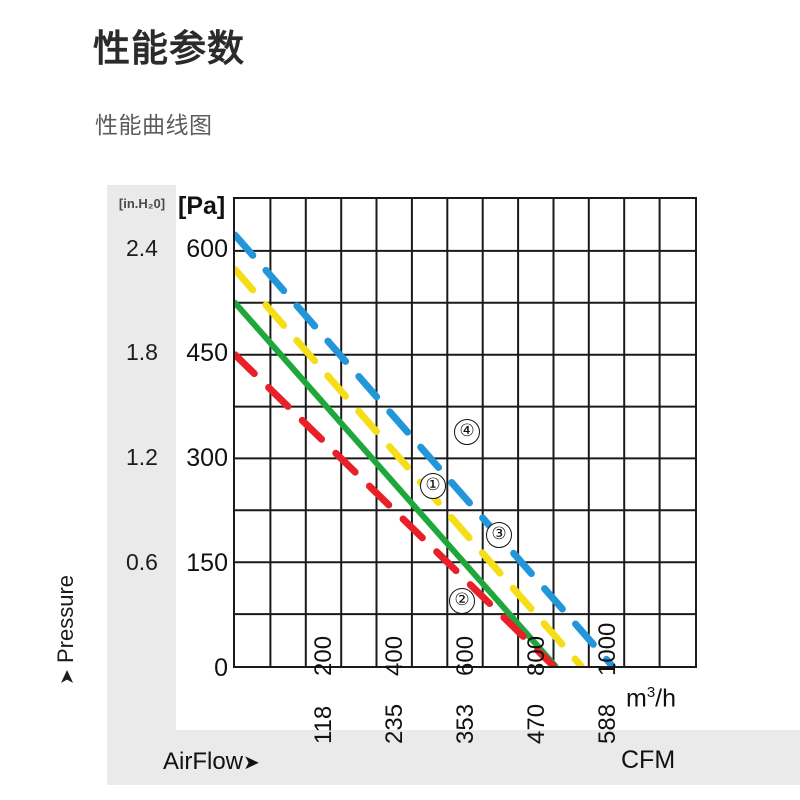 This screenshot has width=800, height=800. What do you see at coordinates (202, 206) in the screenshot?
I see `y-axis-unit-pa: [Pa]` at bounding box center [202, 206].